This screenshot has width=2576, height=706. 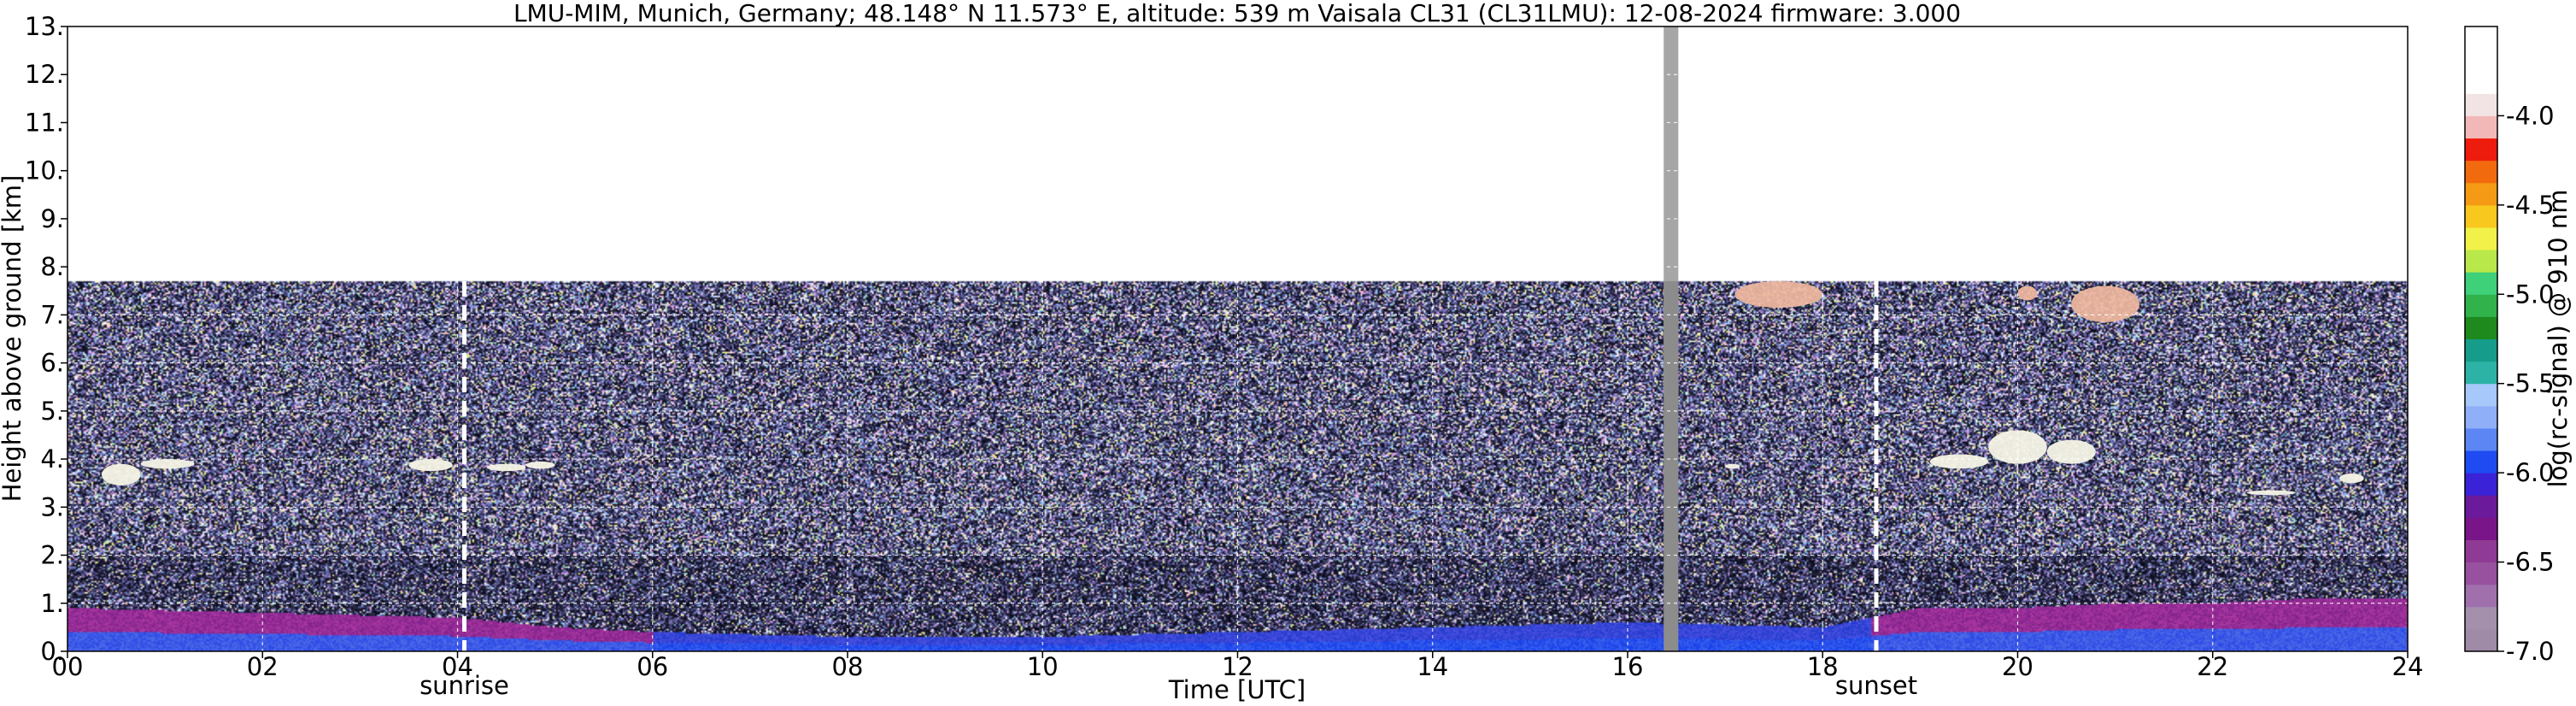 What do you see at coordinates (52, 363) in the screenshot?
I see `y-tick-label: 6.` at bounding box center [52, 363].